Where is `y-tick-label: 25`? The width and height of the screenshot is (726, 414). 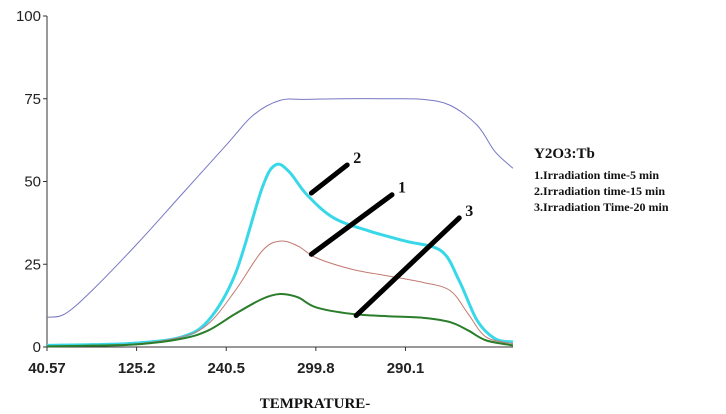 y-tick-label: 25 is located at coordinates (32, 264).